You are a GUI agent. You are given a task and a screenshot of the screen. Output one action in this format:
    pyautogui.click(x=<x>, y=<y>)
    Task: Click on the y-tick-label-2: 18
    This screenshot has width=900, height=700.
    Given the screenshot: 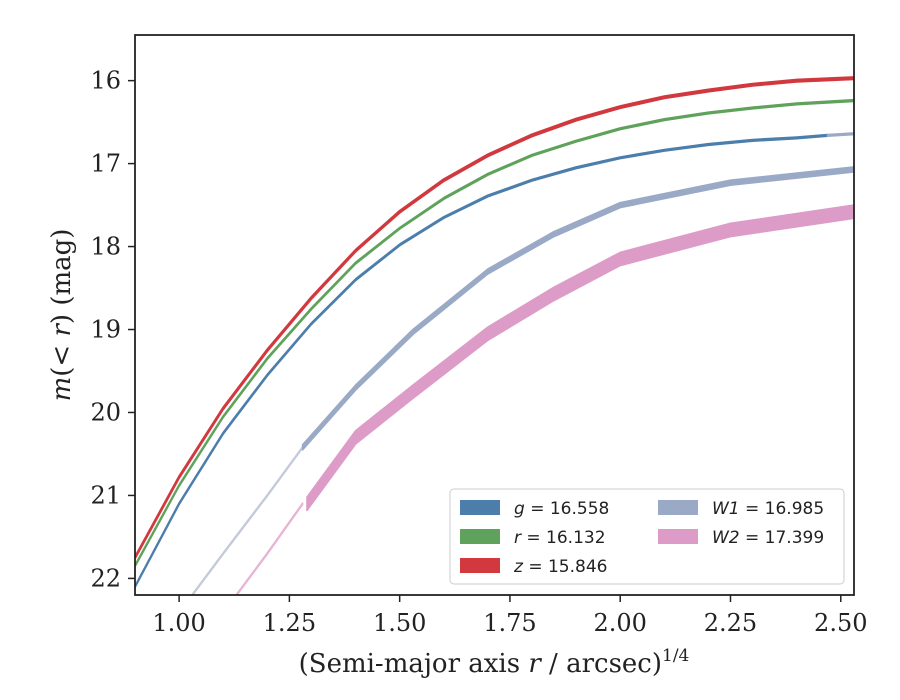 What is the action you would take?
    pyautogui.click(x=105, y=247)
    